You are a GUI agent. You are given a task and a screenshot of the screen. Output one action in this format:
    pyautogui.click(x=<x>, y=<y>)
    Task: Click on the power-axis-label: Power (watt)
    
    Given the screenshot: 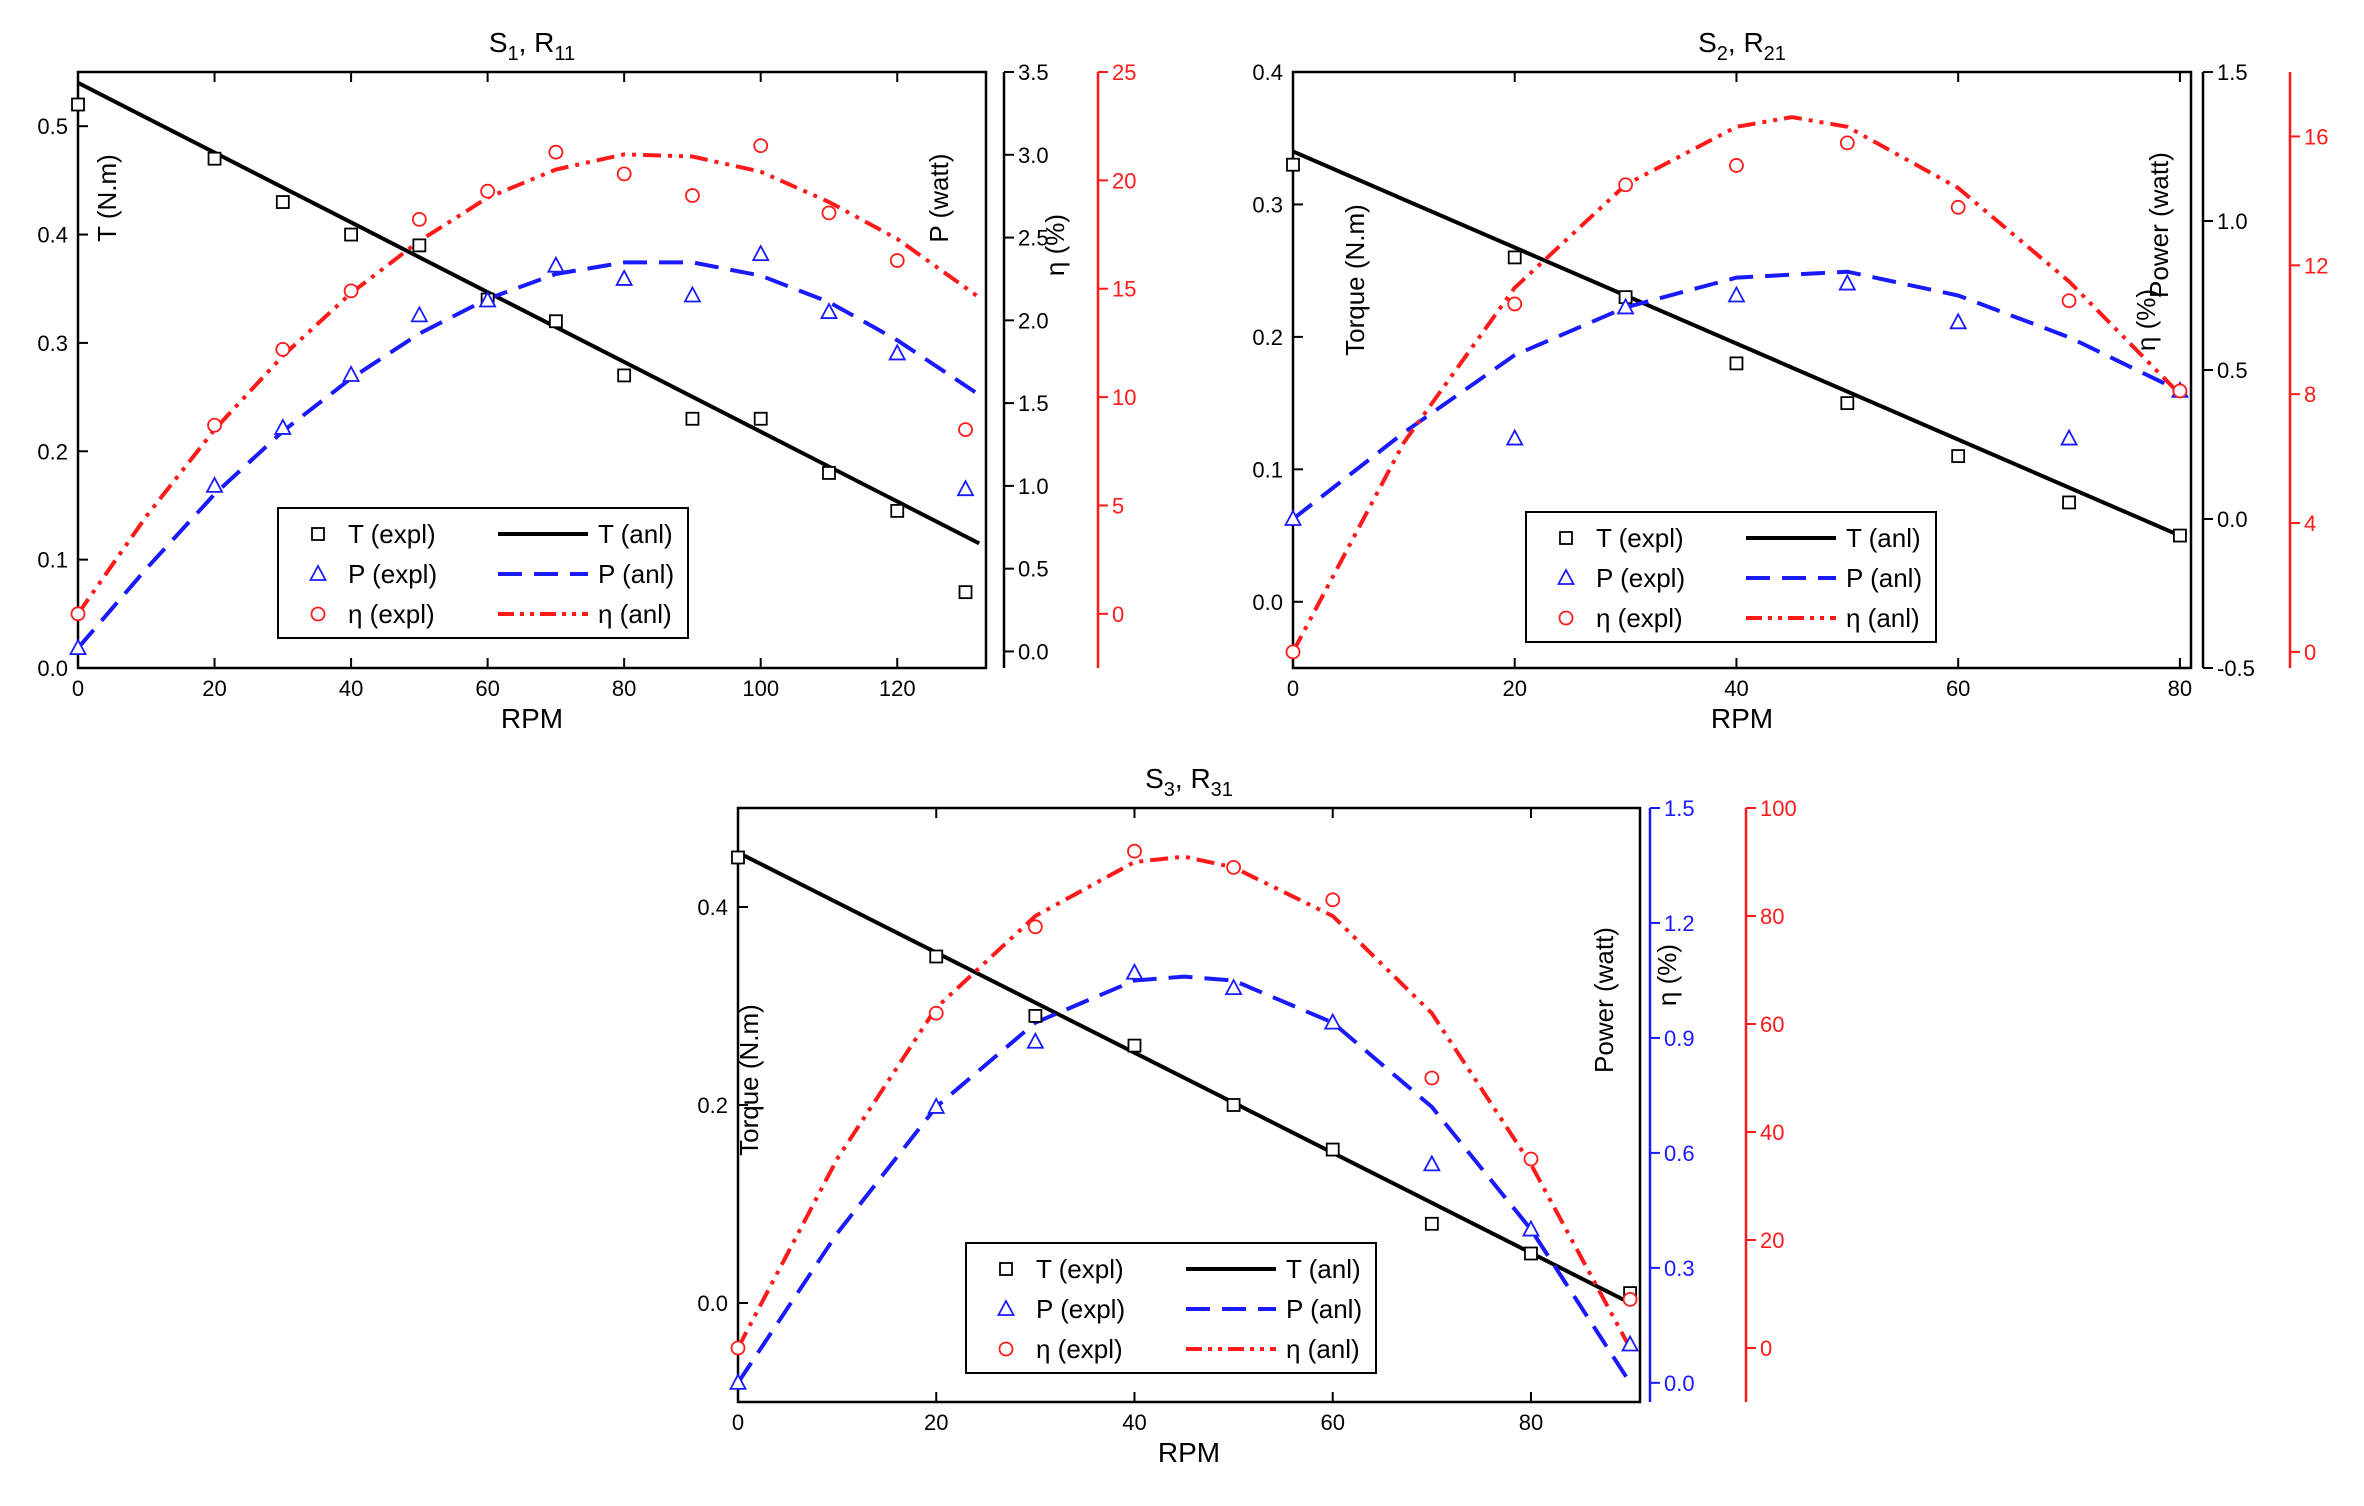 What is the action you would take?
    pyautogui.click(x=2159, y=225)
    